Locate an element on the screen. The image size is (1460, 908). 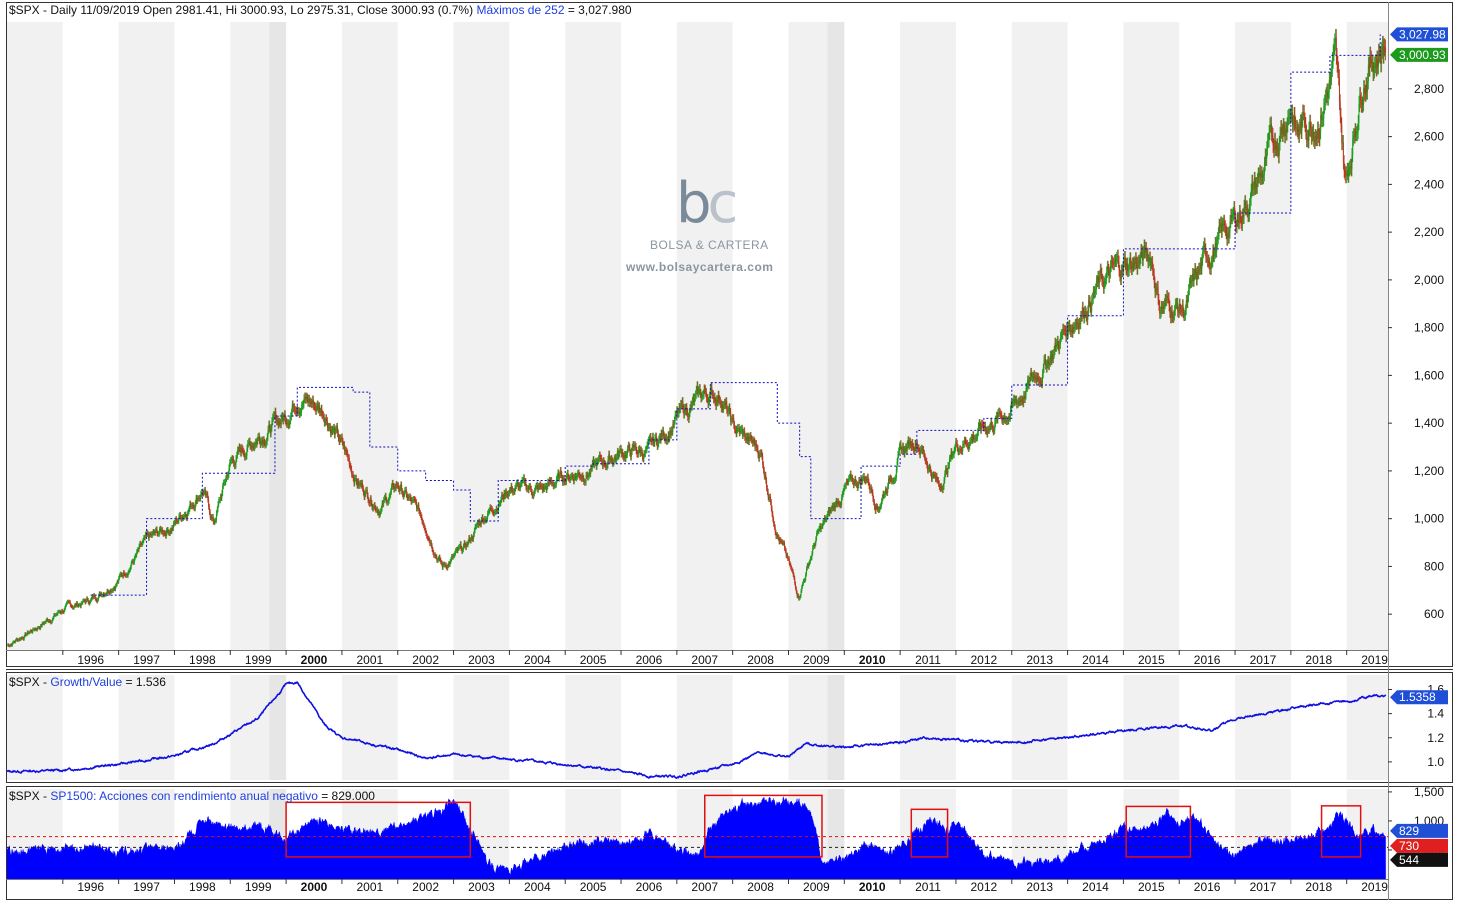
highlight-box is located at coordinates (1341, 831).